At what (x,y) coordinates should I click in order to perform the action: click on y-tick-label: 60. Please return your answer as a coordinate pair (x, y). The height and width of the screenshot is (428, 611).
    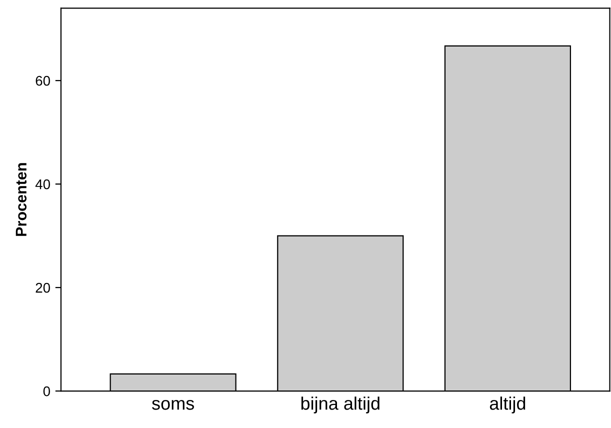
    Looking at the image, I should click on (43, 81).